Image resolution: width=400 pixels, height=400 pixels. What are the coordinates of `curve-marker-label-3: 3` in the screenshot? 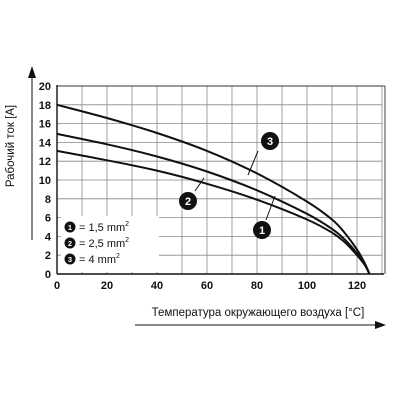 It's located at (270, 142).